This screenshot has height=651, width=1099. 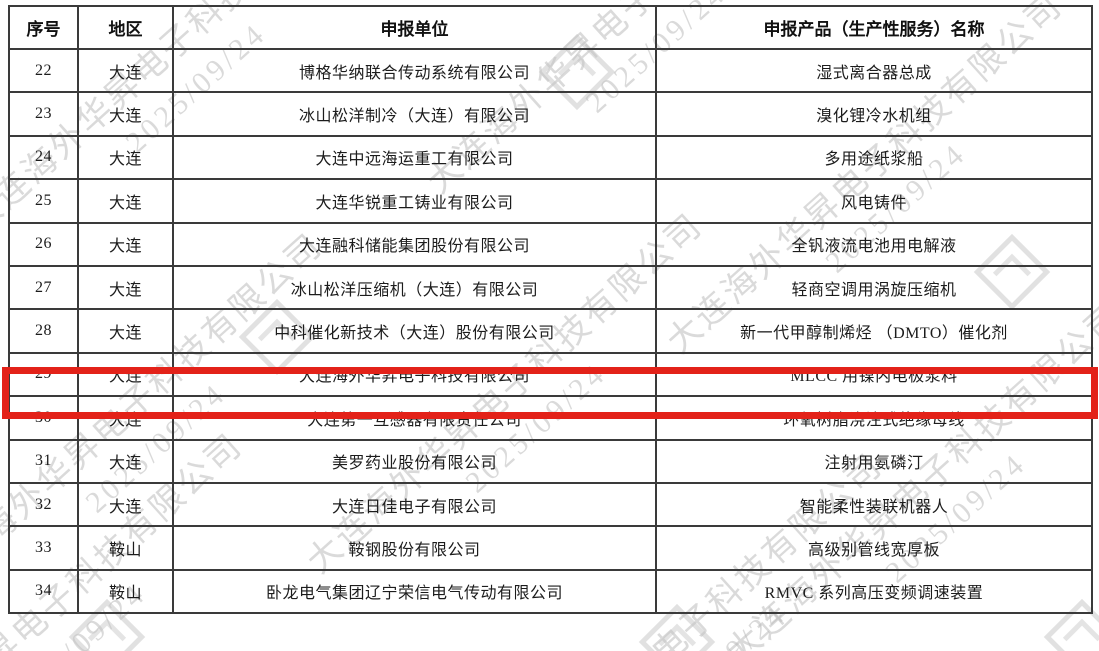 What do you see at coordinates (43, 418) in the screenshot?
I see `cell-index: 30` at bounding box center [43, 418].